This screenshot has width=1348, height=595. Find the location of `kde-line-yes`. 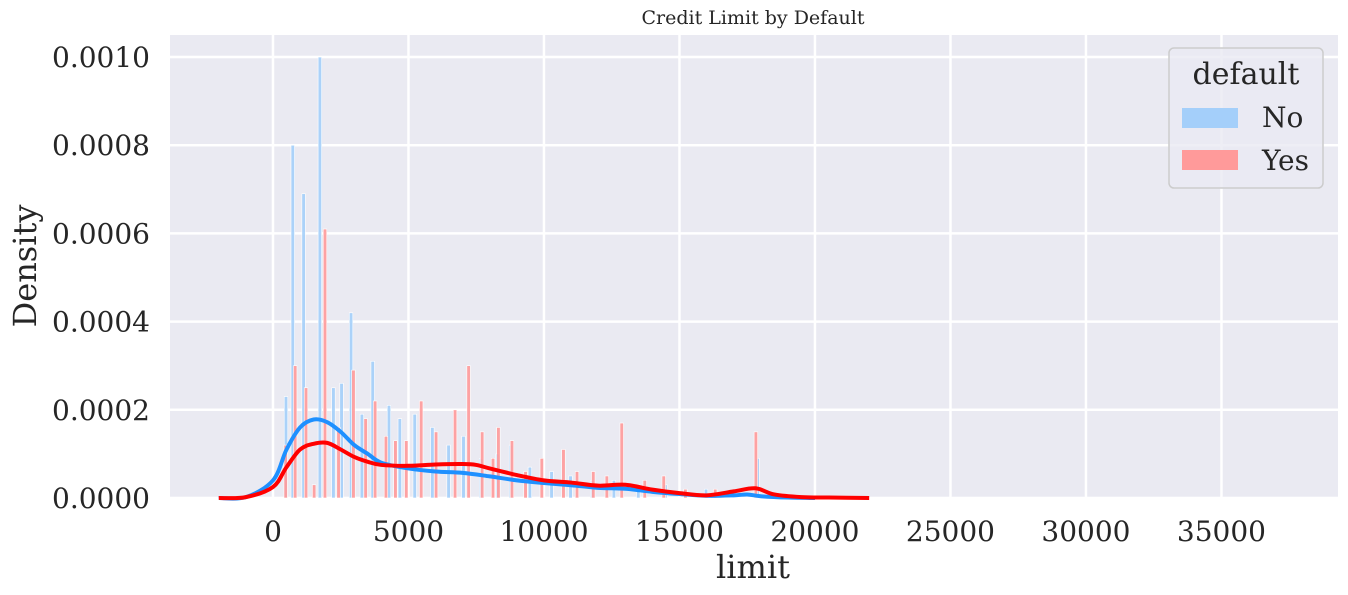

kde-line-yes is located at coordinates (544, 470).